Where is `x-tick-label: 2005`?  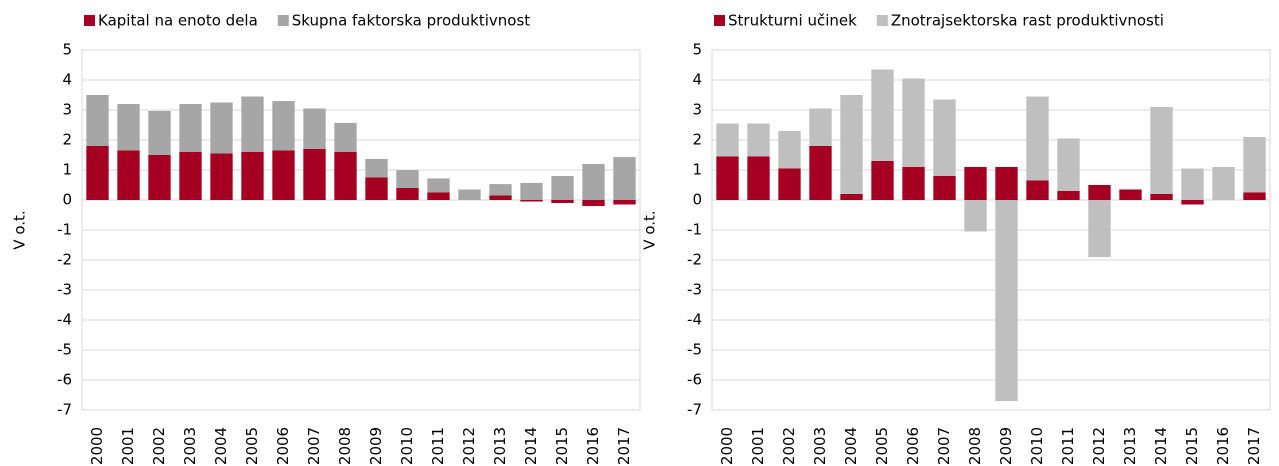
x-tick-label: 2005 is located at coordinates (252, 446).